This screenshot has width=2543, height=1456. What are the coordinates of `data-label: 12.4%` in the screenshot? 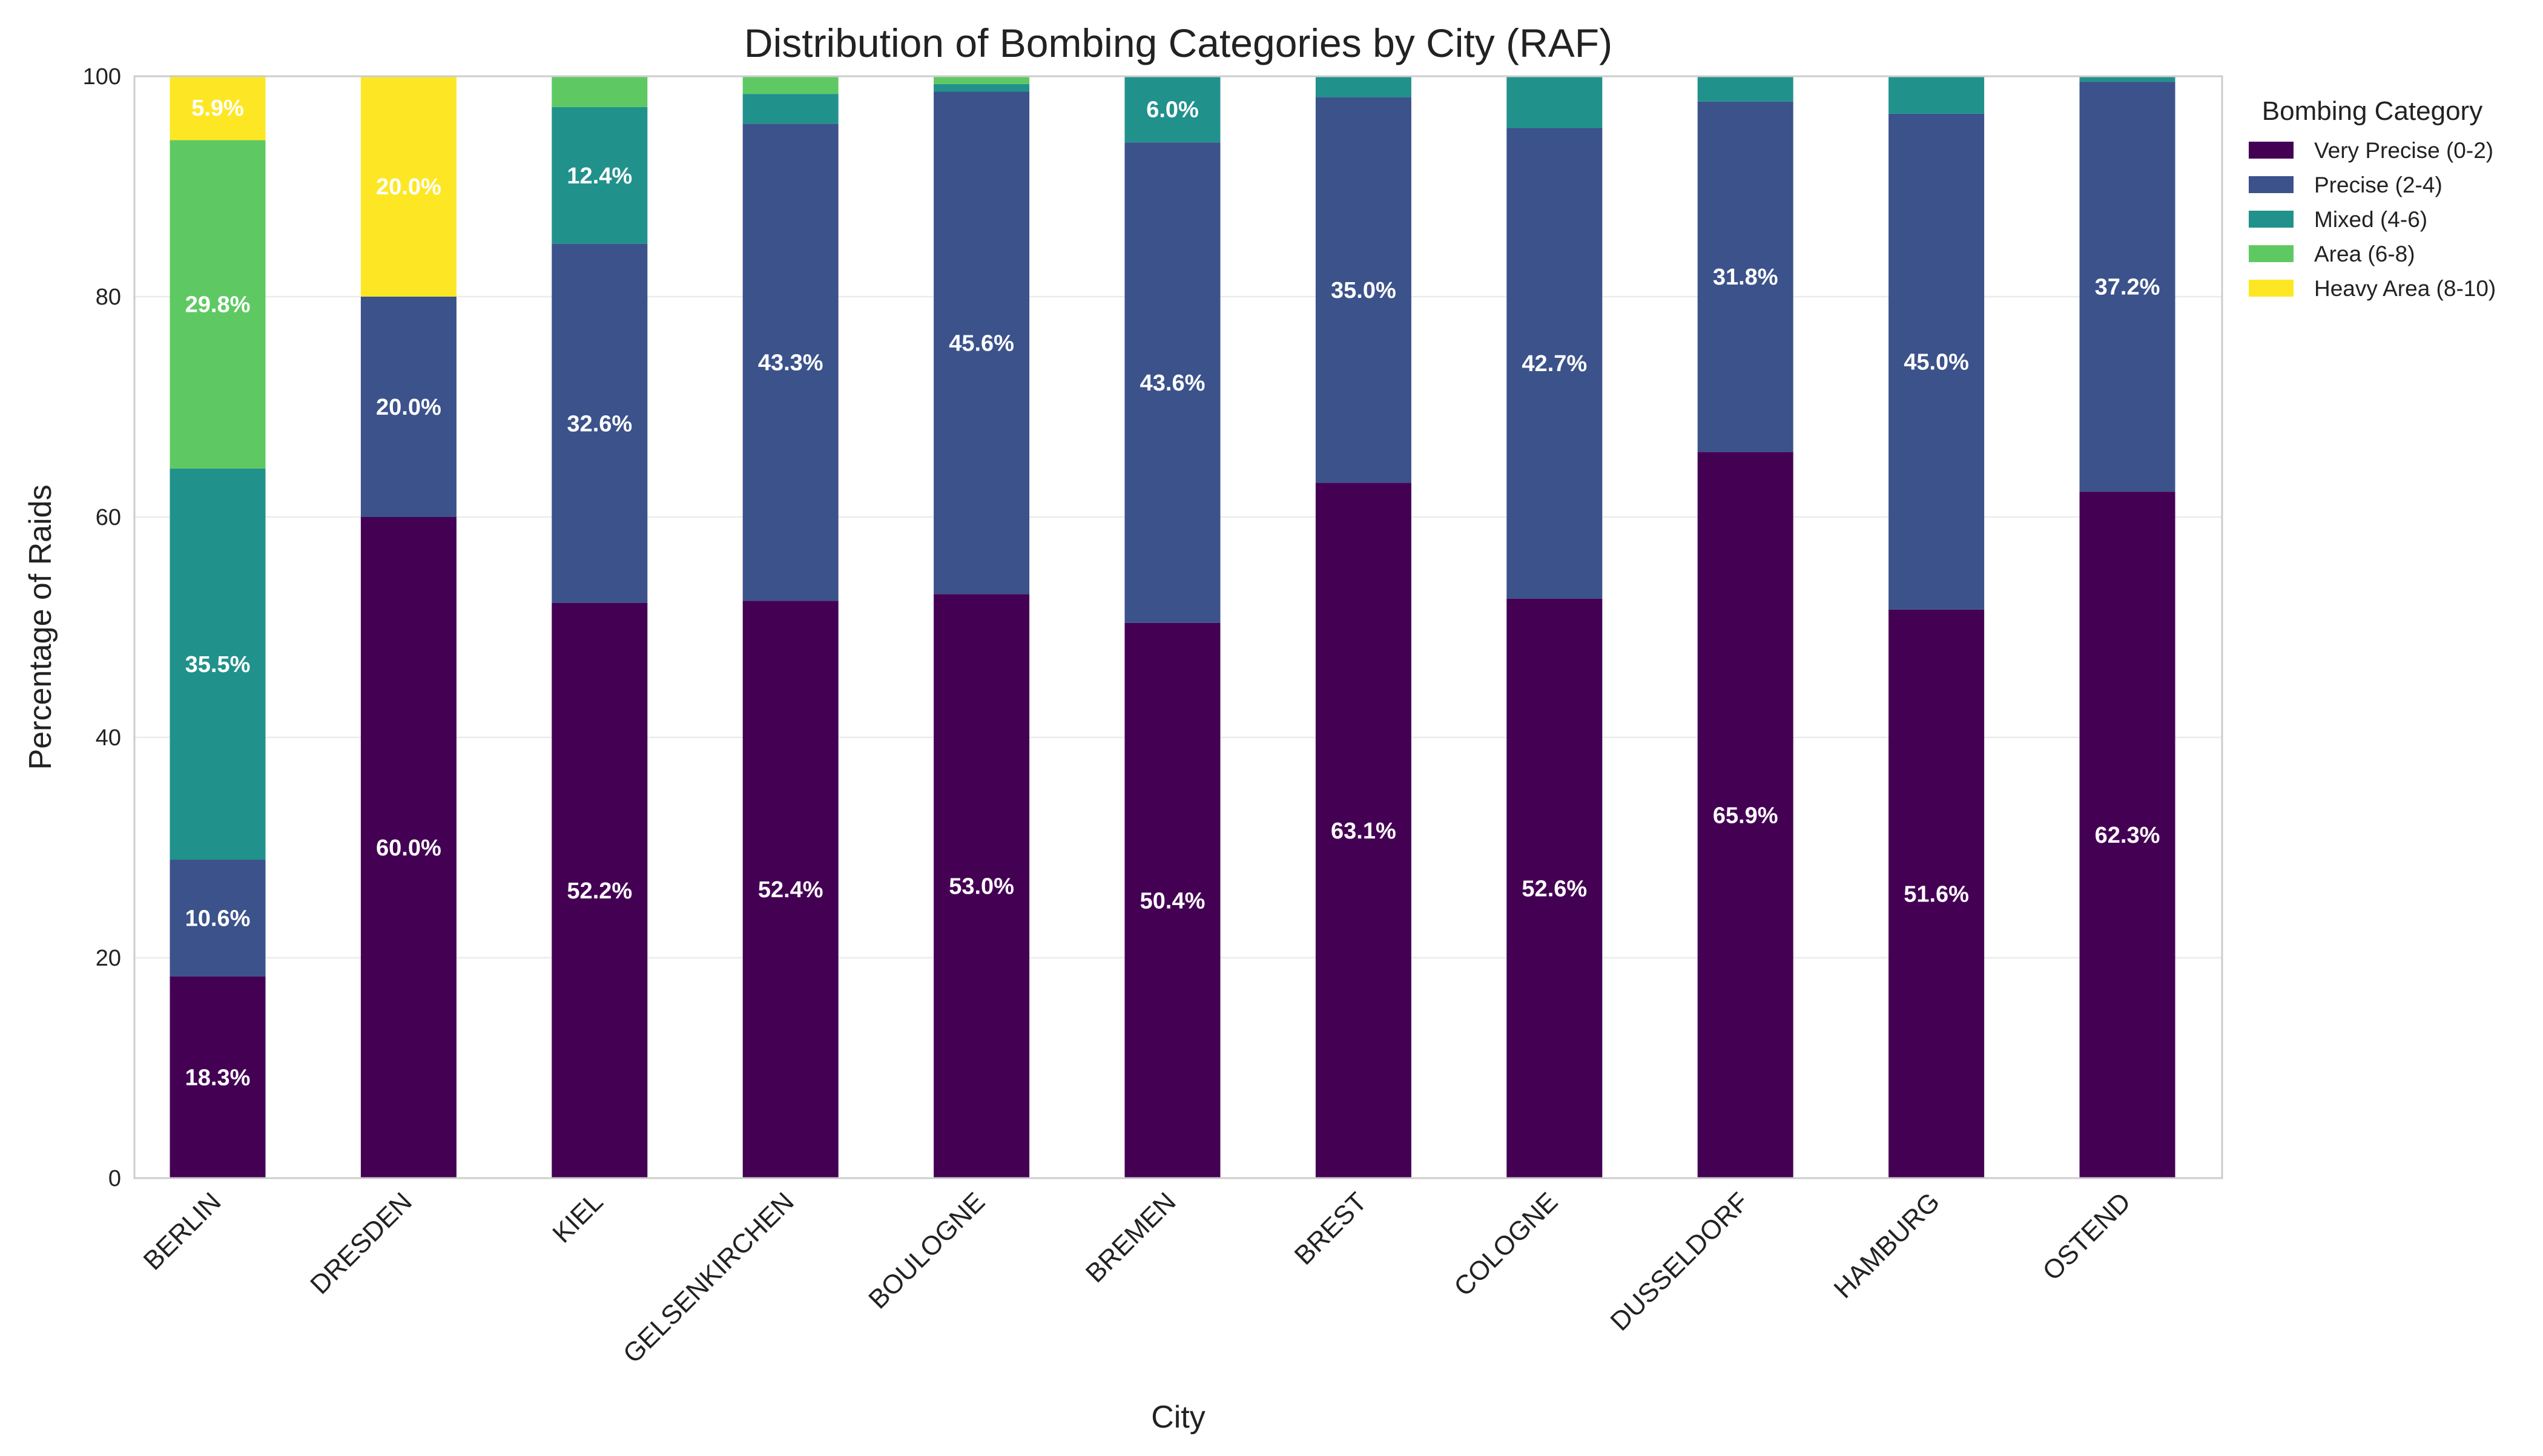 It's located at (600, 176).